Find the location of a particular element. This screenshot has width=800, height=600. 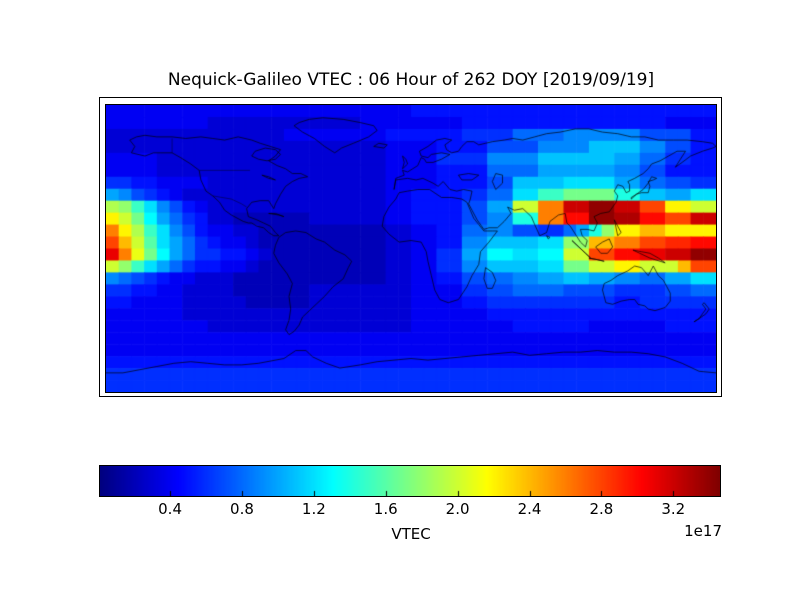

colorbar is located at coordinates (410, 481).